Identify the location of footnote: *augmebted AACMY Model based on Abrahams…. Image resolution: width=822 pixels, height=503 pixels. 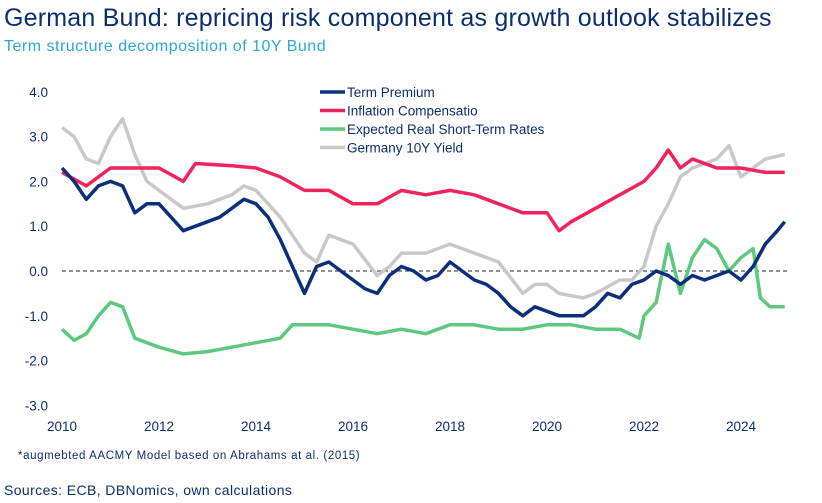
(189, 456).